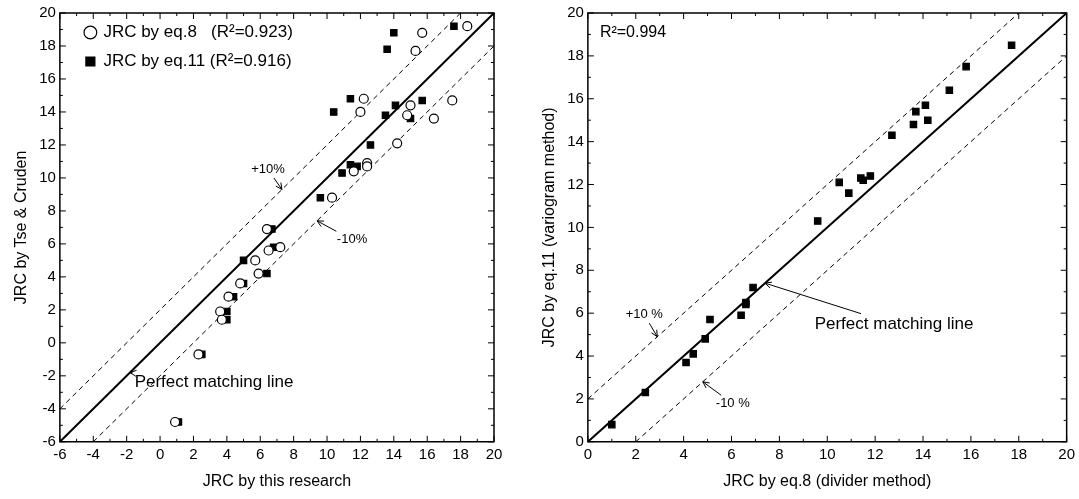 This screenshot has height=499, width=1079. What do you see at coordinates (127, 453) in the screenshot?
I see `x-tick-label: -2` at bounding box center [127, 453].